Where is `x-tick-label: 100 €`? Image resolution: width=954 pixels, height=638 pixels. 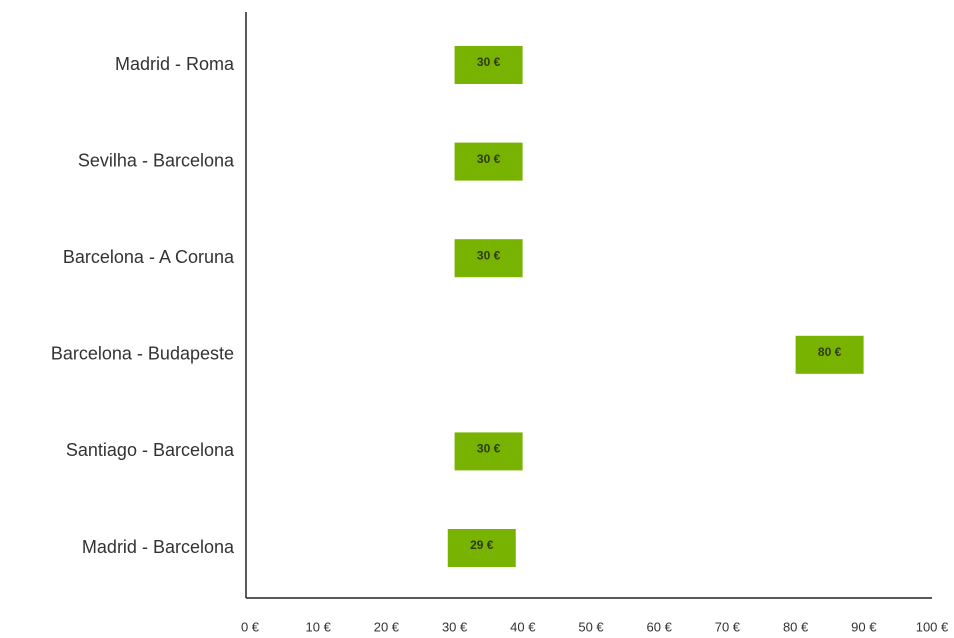
x-tick-label: 100 € is located at coordinates (932, 626).